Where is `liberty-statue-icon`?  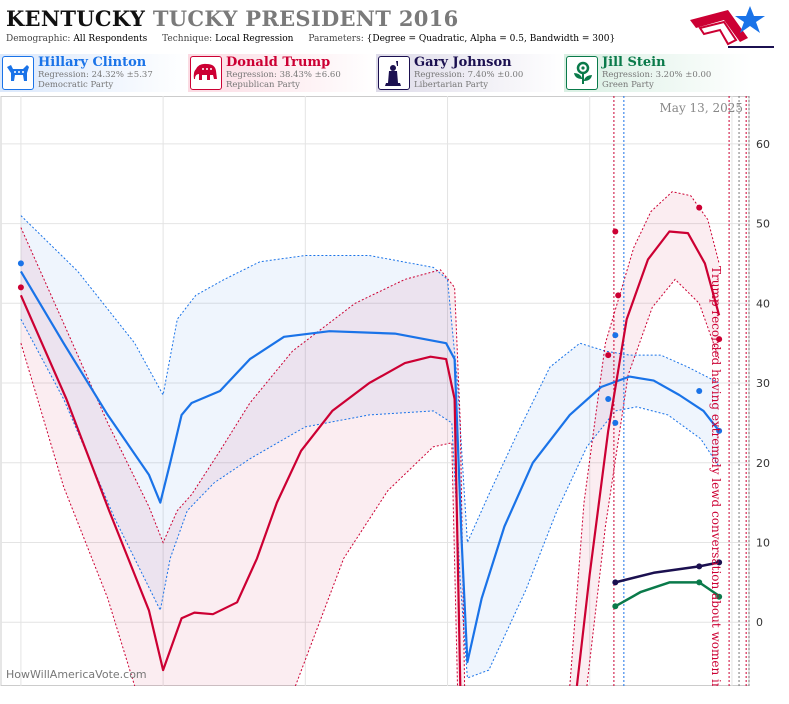
liberty-statue-icon is located at coordinates (394, 73).